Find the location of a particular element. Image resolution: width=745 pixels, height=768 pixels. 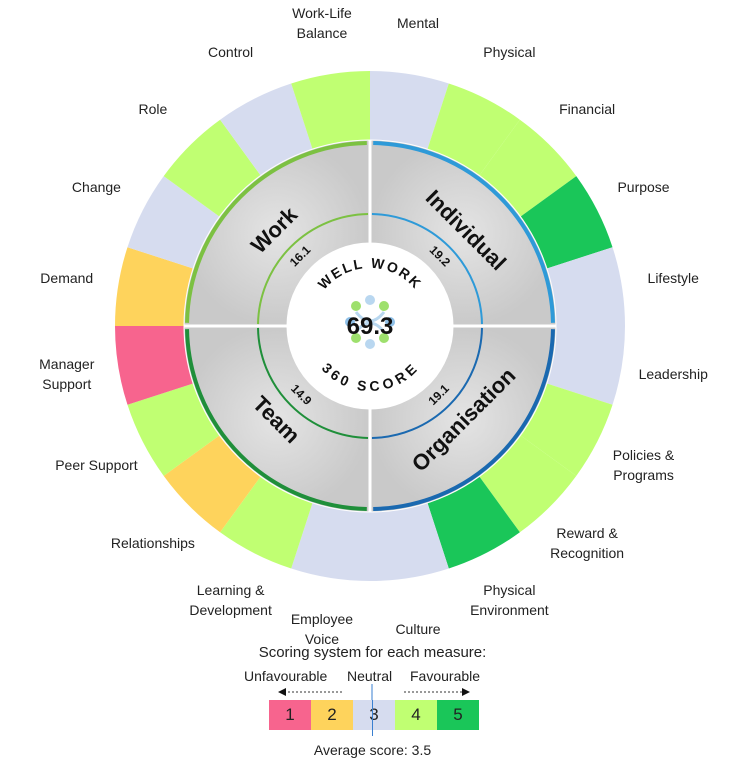

segment-label: Physical Environment is located at coordinates (509, 599).